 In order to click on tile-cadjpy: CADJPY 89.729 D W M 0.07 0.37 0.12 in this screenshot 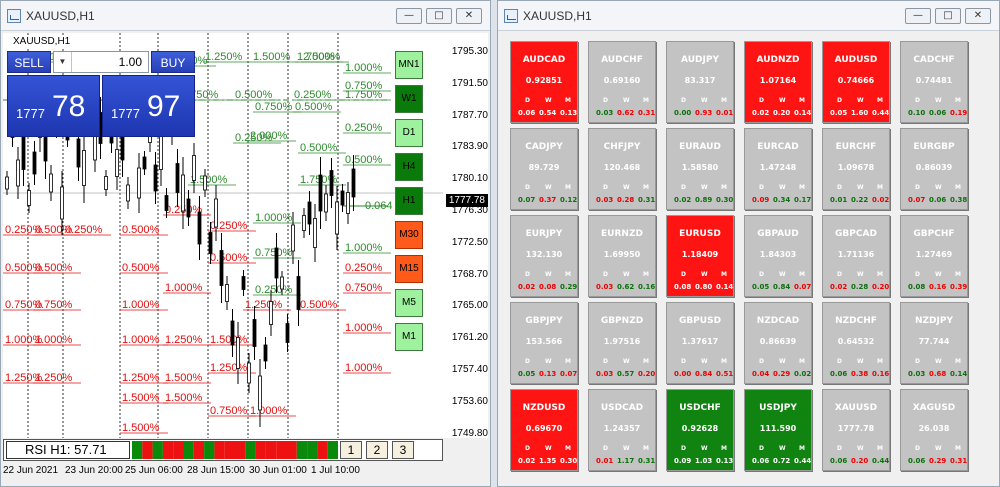, I will do `click(544, 169)`.